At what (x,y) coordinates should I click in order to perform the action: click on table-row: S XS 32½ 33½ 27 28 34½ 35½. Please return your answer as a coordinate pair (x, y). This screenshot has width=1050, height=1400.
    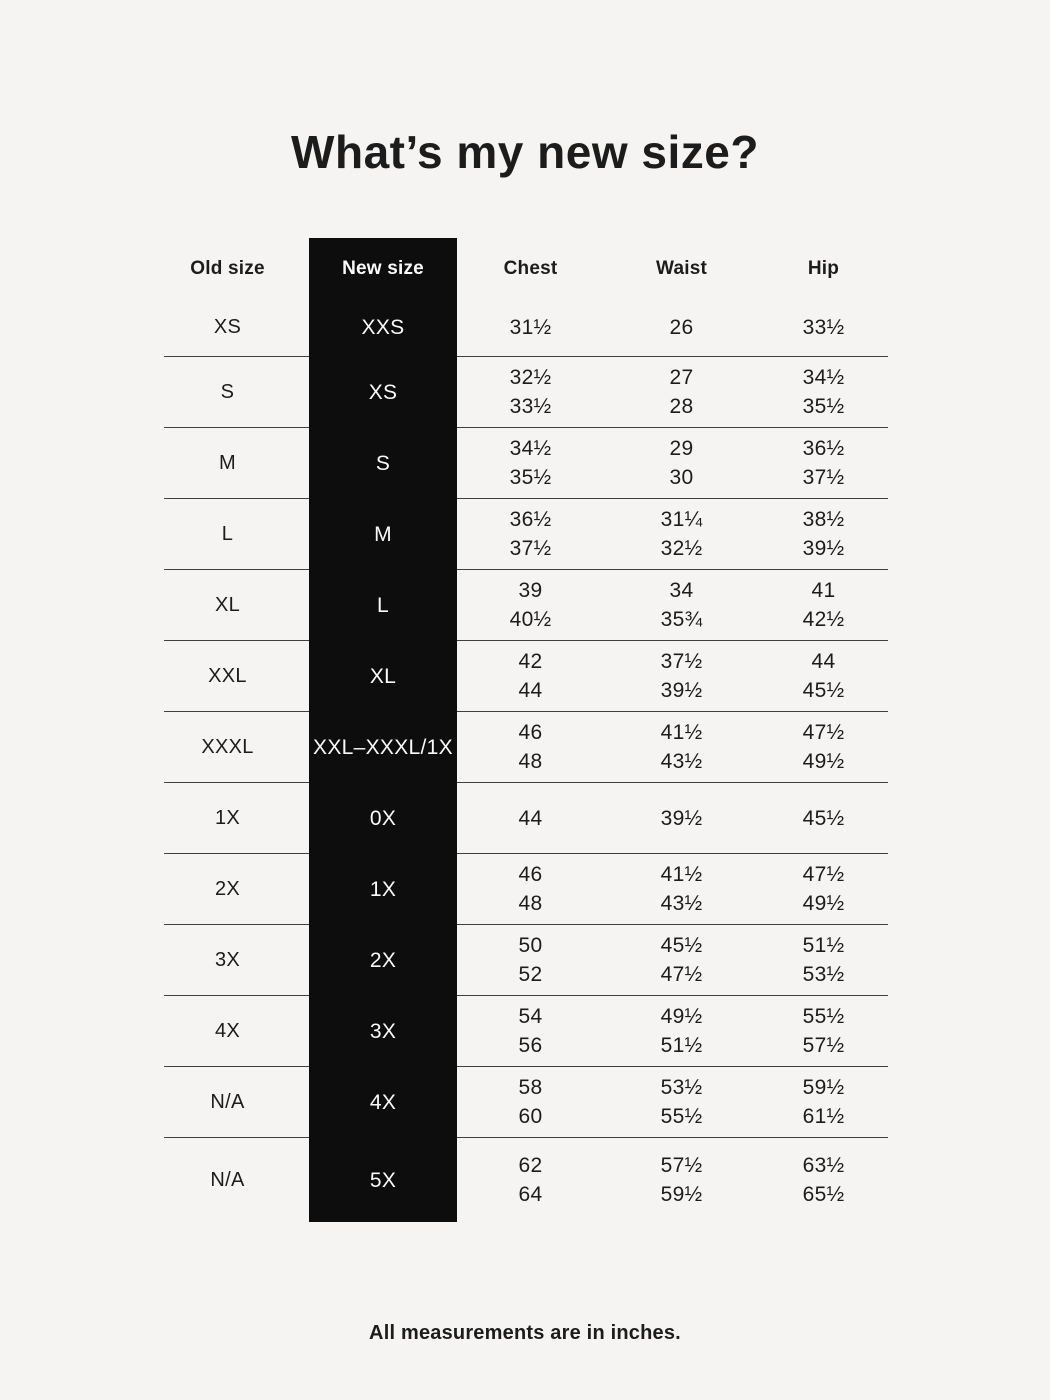
    Looking at the image, I should click on (526, 392).